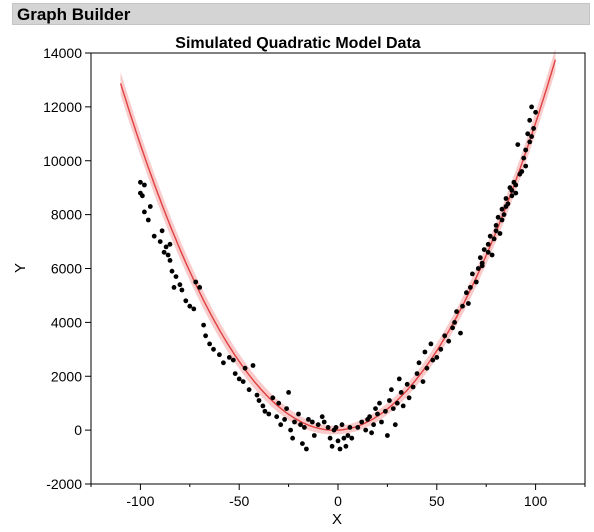  Describe the element at coordinates (297, 43) in the screenshot. I see `chart-title: Simulated Quadratic Model Data` at that location.